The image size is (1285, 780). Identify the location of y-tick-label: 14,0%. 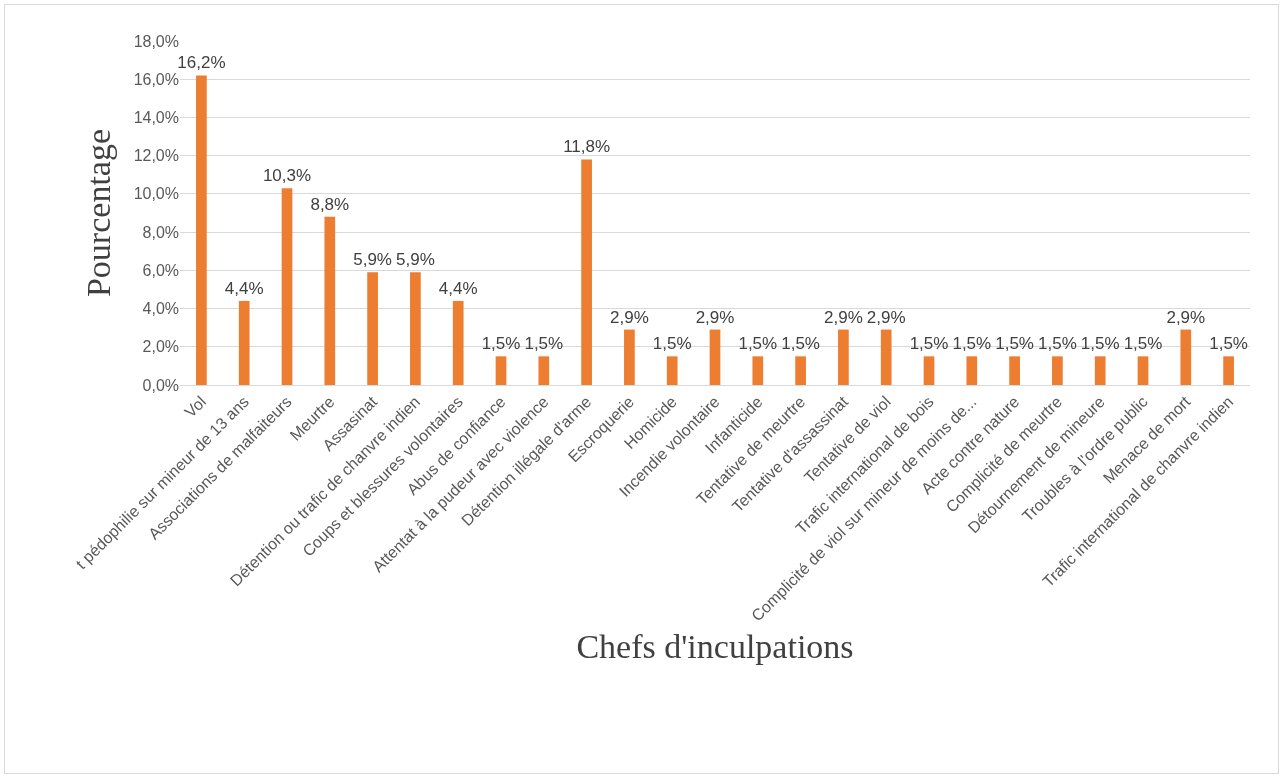
(156, 118).